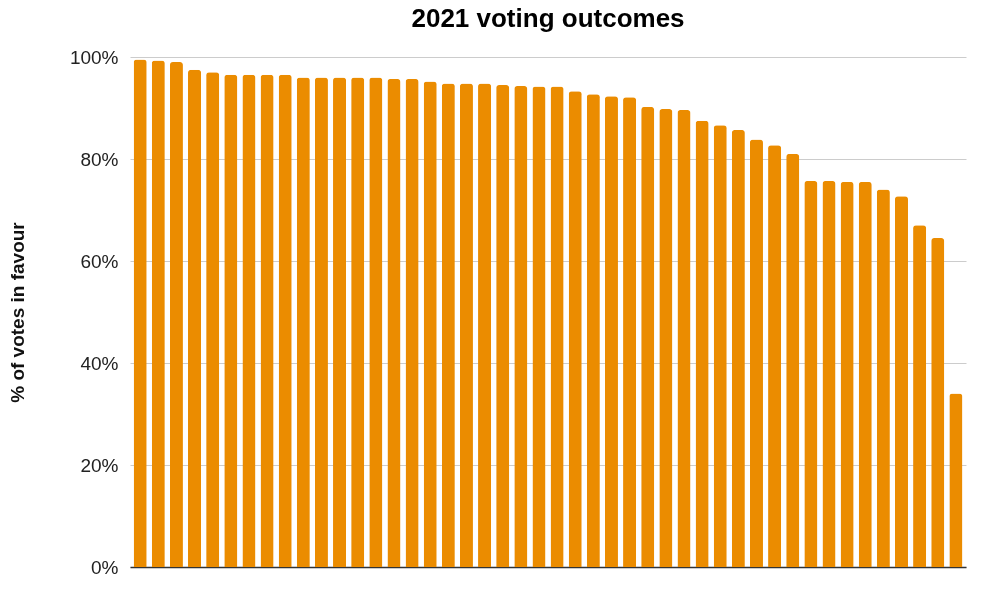  What do you see at coordinates (99, 465) in the screenshot?
I see `y-tick-label: 20%` at bounding box center [99, 465].